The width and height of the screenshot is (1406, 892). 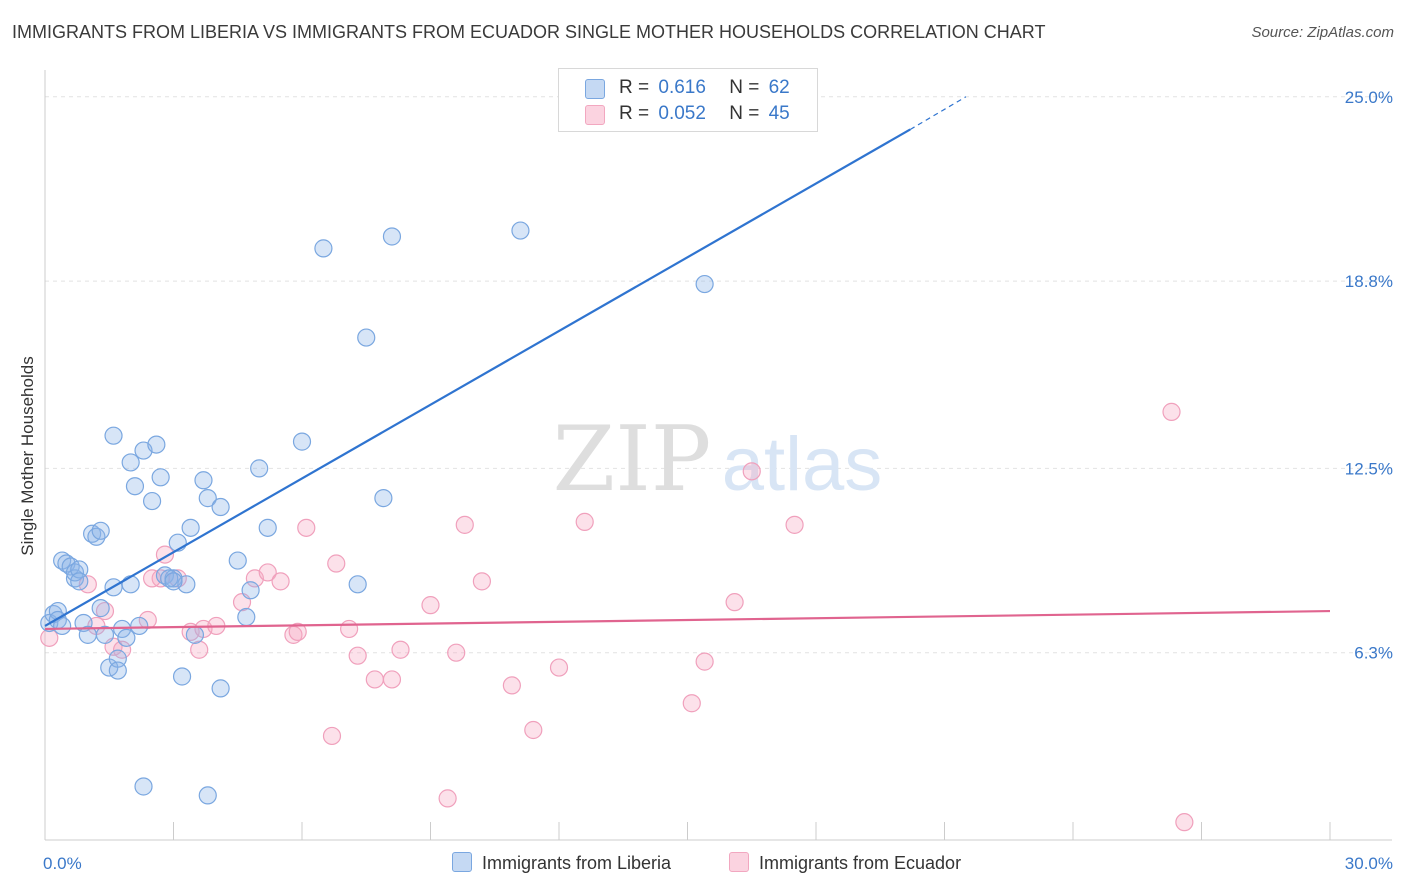 I want to click on legend-n-value-liberia: 62, so click(x=779, y=87).